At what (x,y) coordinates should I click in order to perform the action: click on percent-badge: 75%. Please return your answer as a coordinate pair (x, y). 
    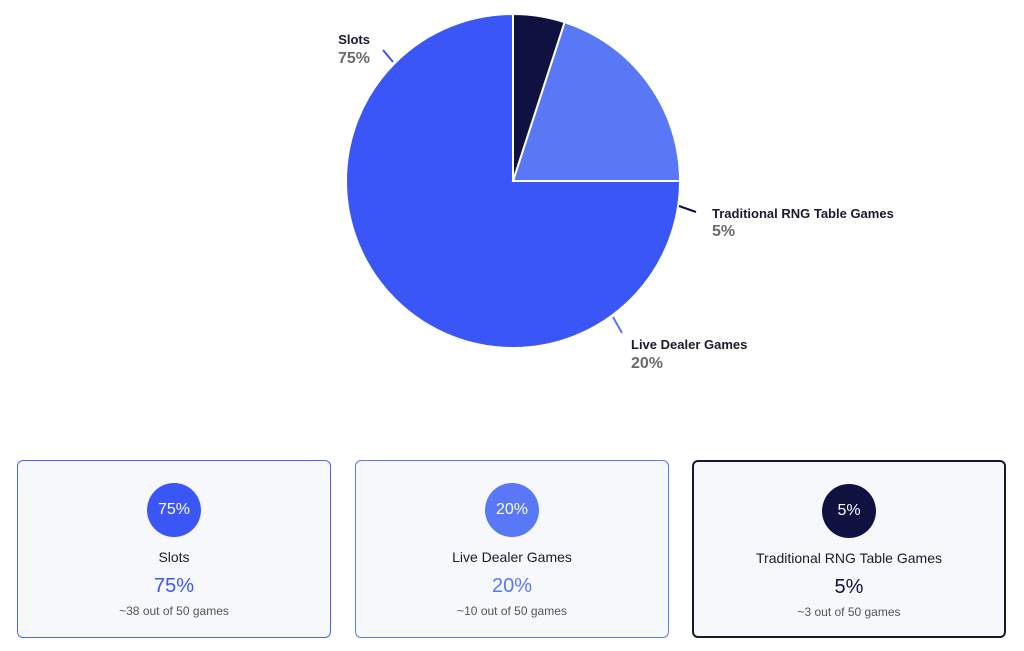
    Looking at the image, I should click on (174, 510).